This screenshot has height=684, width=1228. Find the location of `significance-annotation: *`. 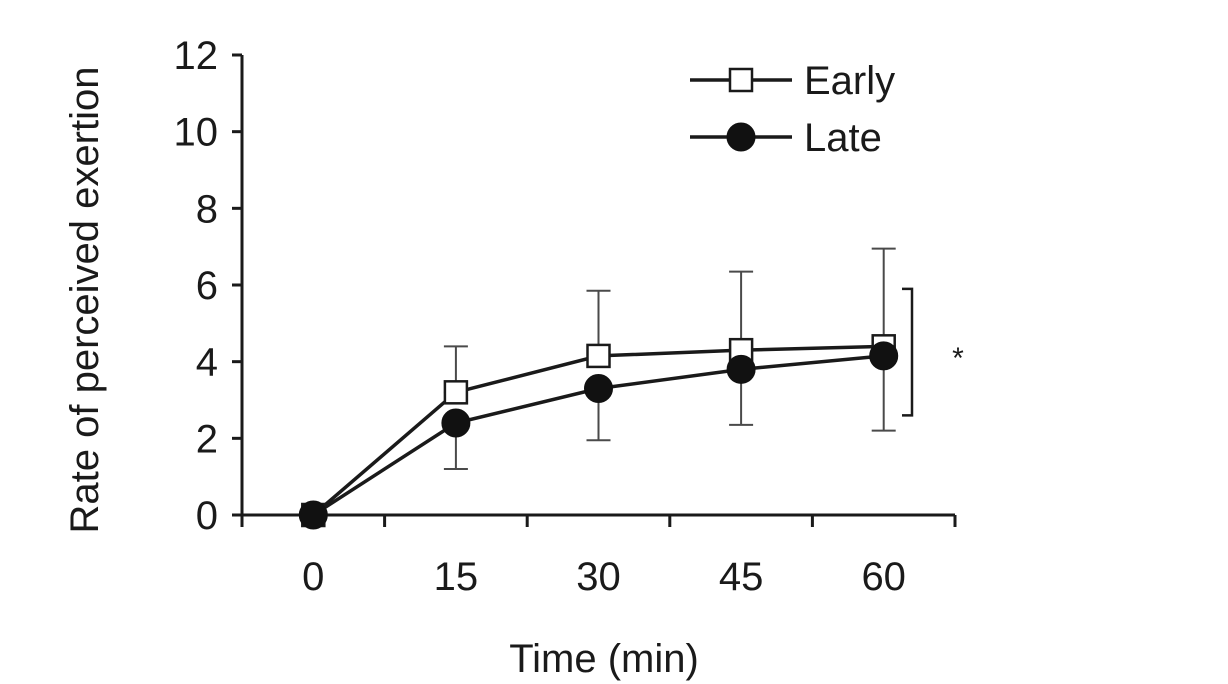

significance-annotation: * is located at coordinates (933, 352).